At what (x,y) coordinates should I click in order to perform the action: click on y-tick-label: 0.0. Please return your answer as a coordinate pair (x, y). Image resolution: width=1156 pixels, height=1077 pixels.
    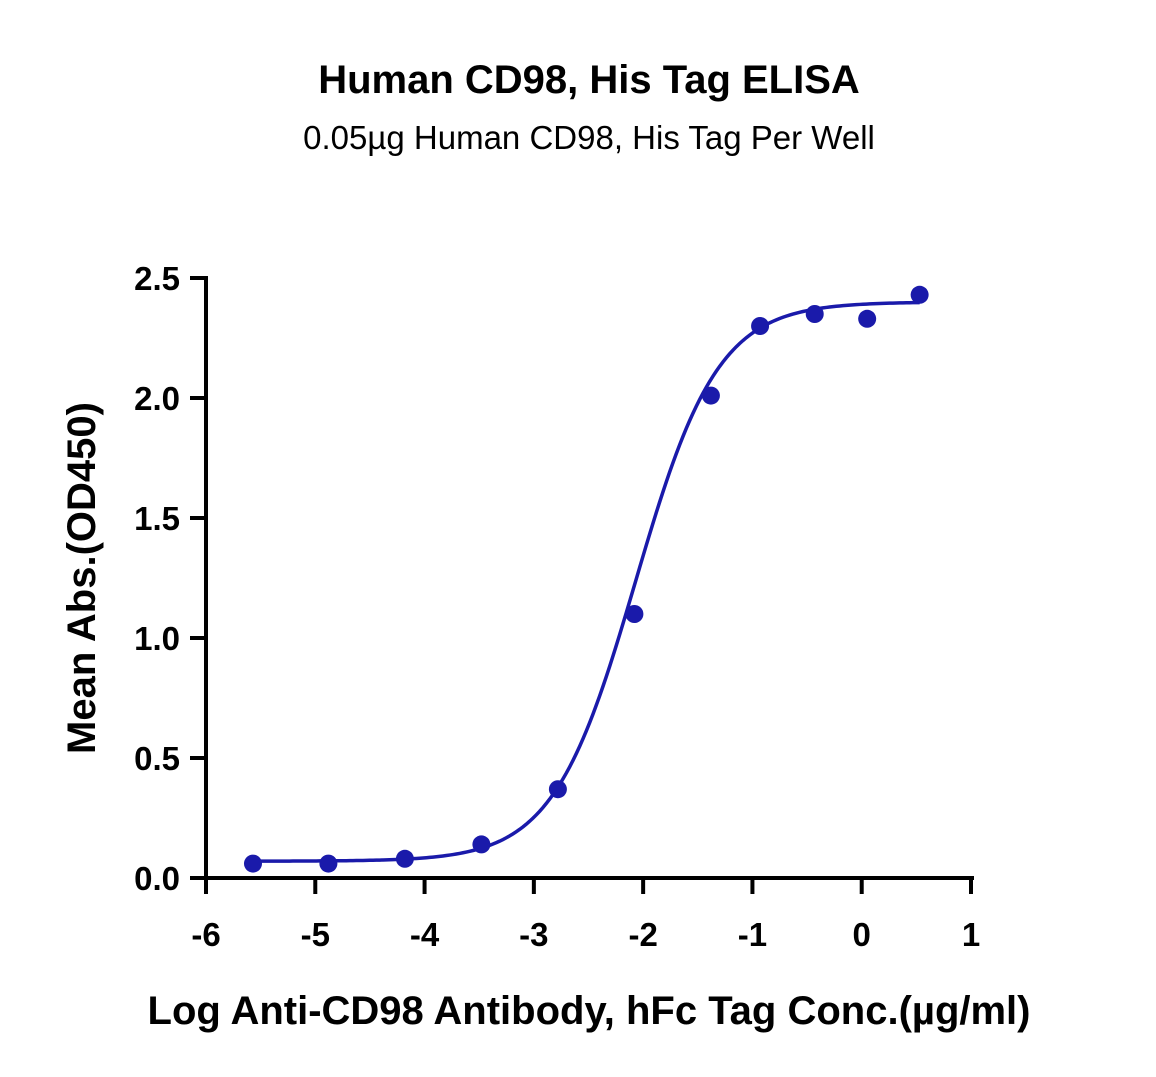
    Looking at the image, I should click on (157, 878).